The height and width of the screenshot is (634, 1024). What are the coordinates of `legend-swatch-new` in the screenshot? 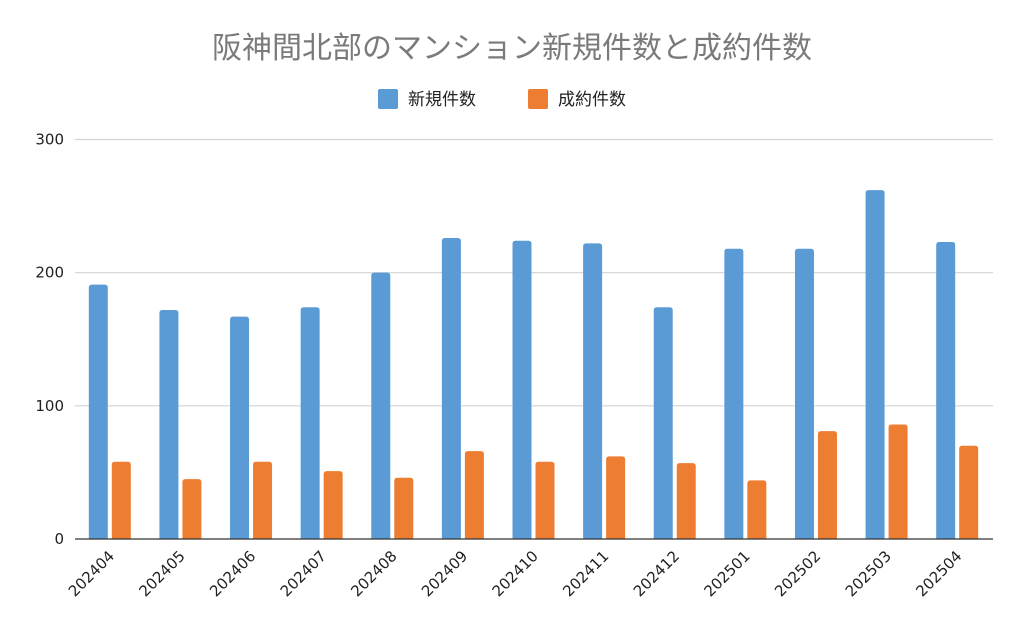 It's located at (388, 99).